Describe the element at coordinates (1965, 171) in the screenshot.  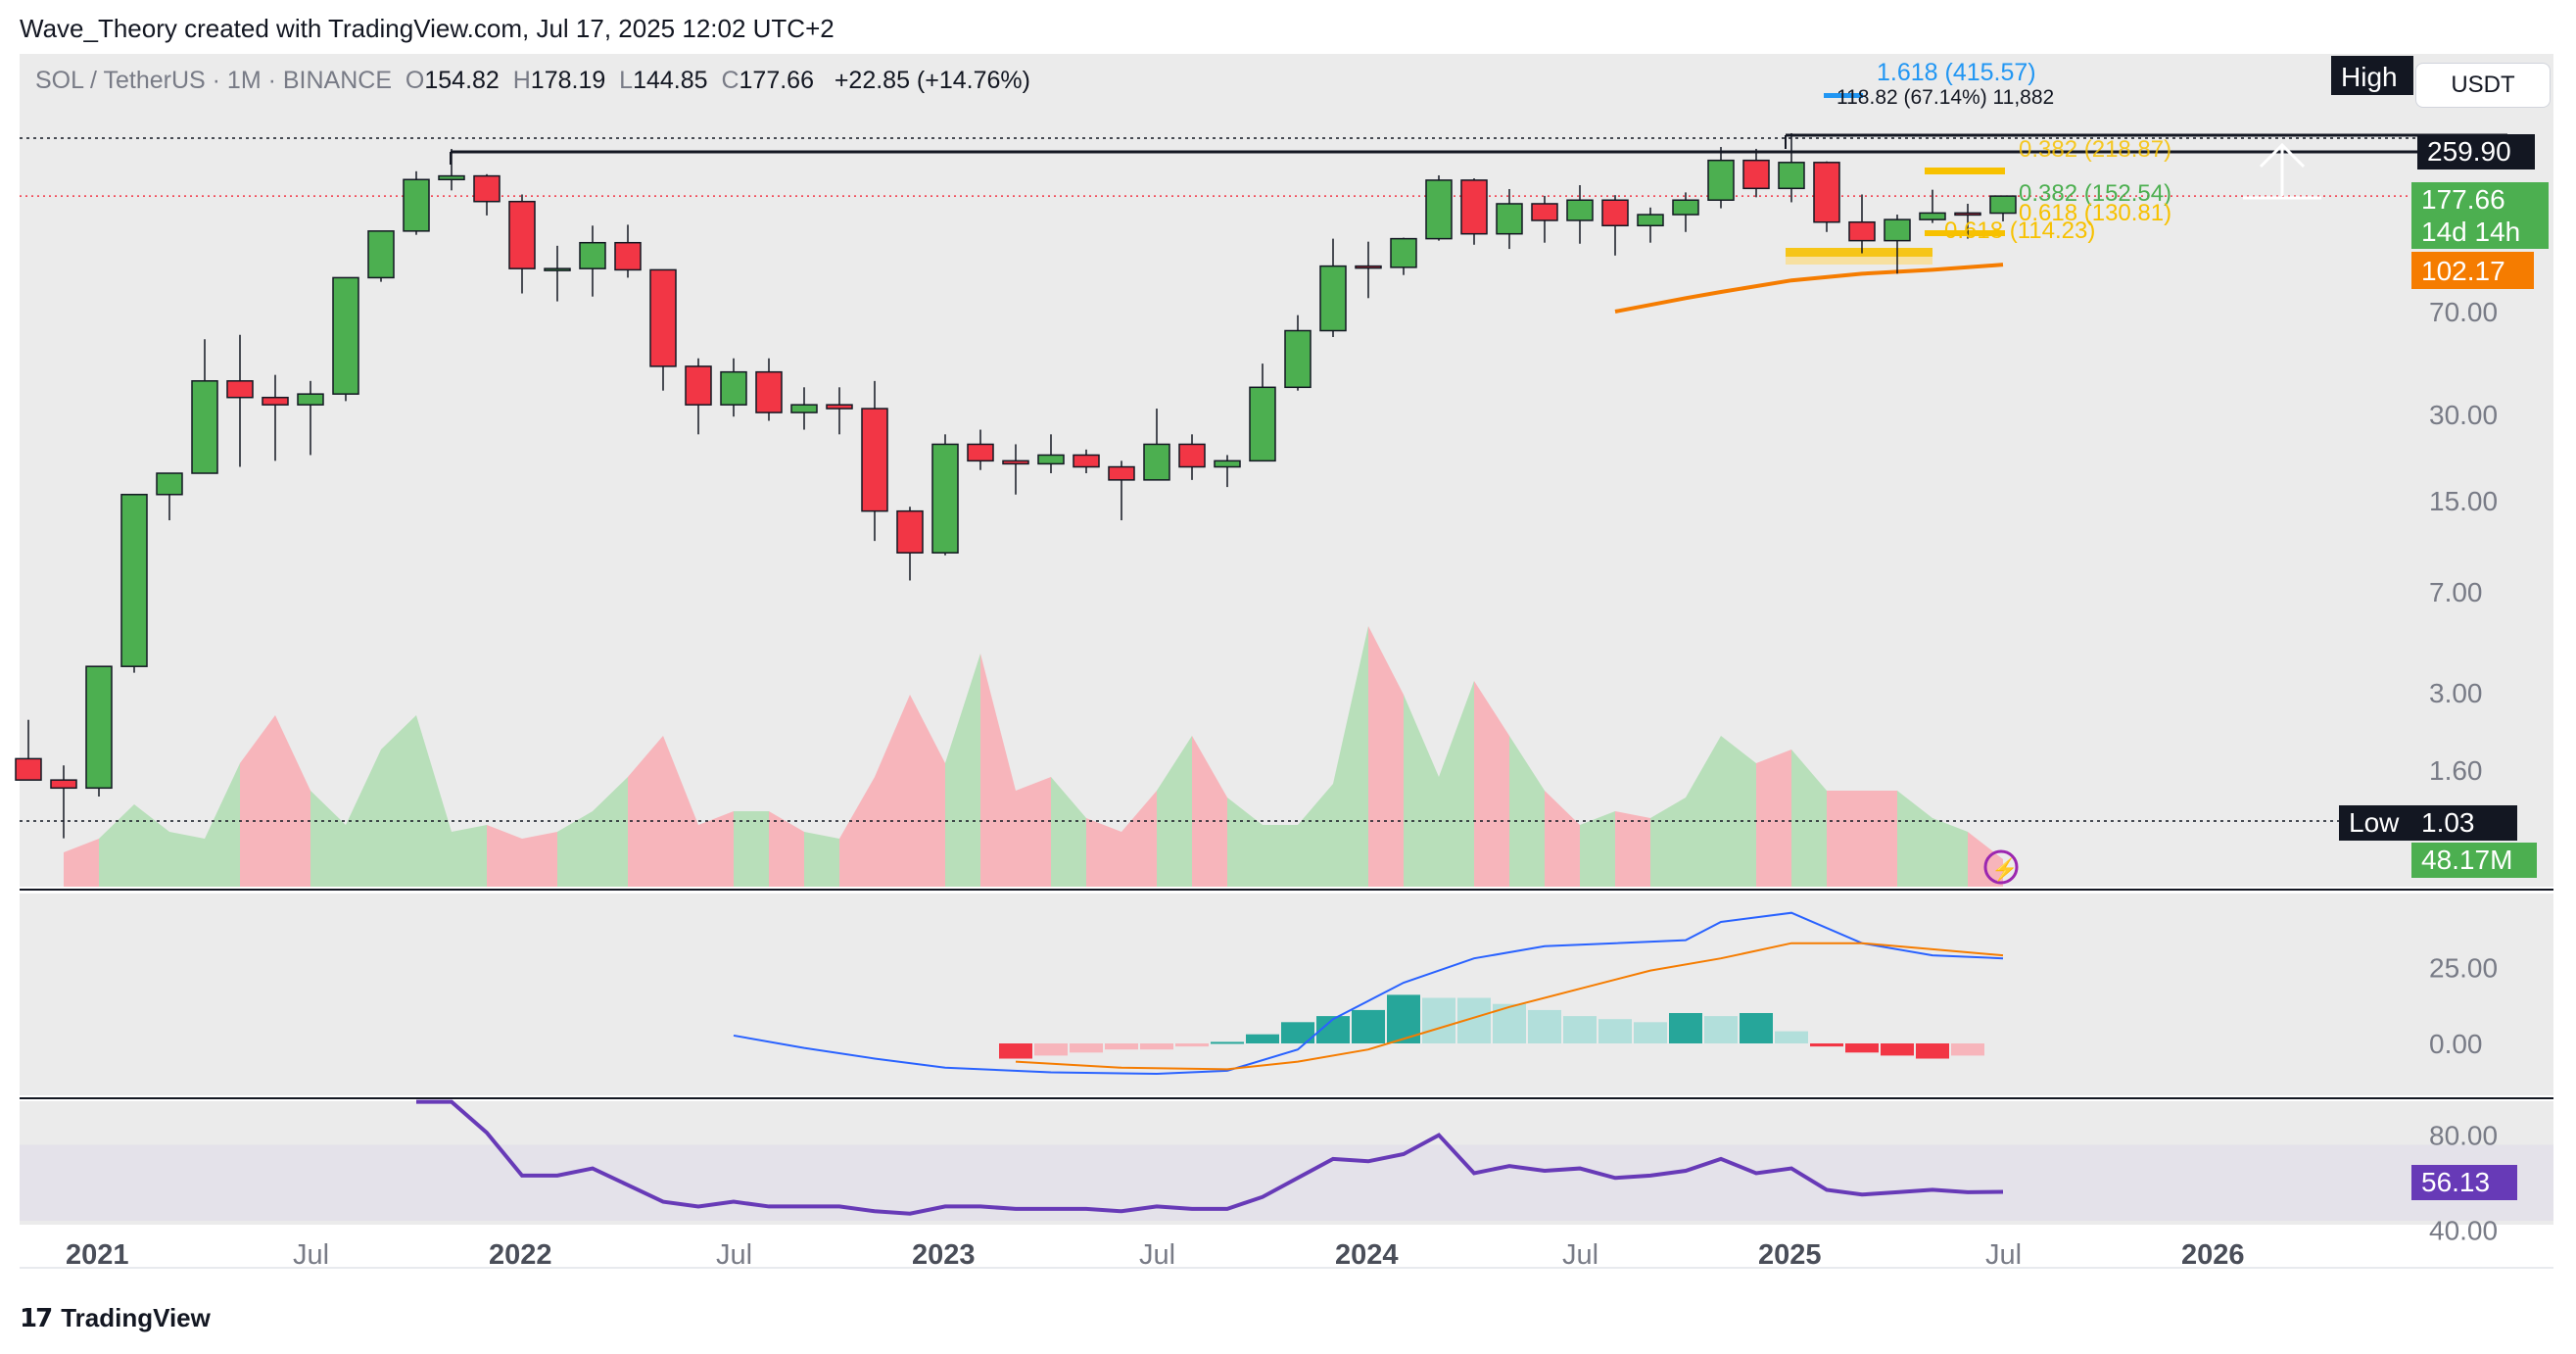
I see `fib-zone-upper` at that location.